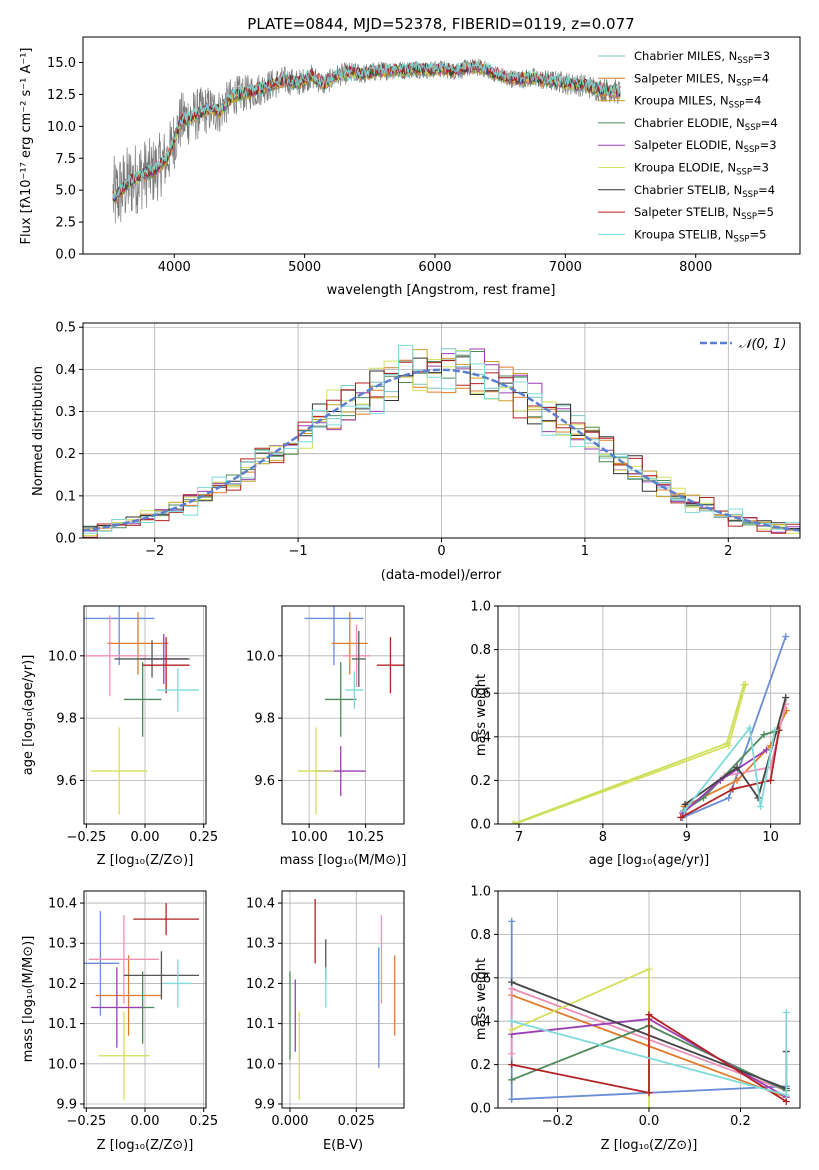  I want to click on age-vs-mass-plot-area, so click(343, 715).